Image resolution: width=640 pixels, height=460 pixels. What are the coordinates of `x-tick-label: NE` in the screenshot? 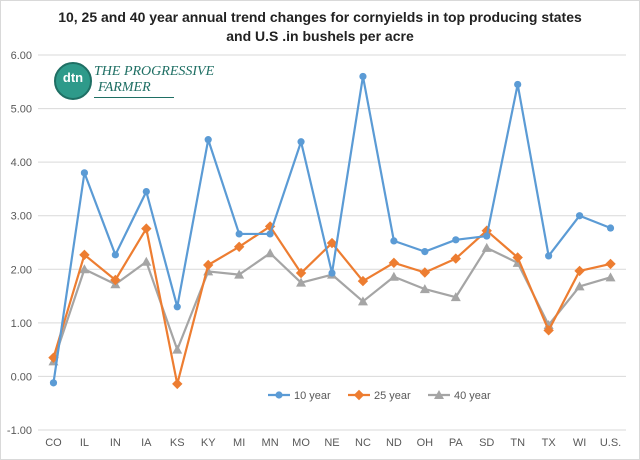 It's located at (331, 443).